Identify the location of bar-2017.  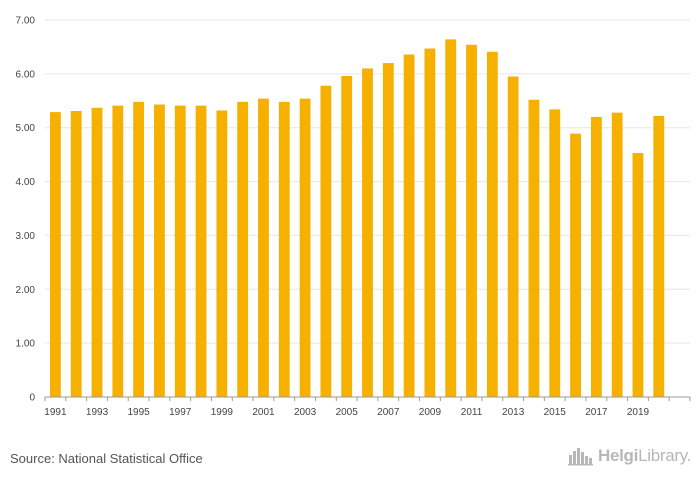
(596, 256).